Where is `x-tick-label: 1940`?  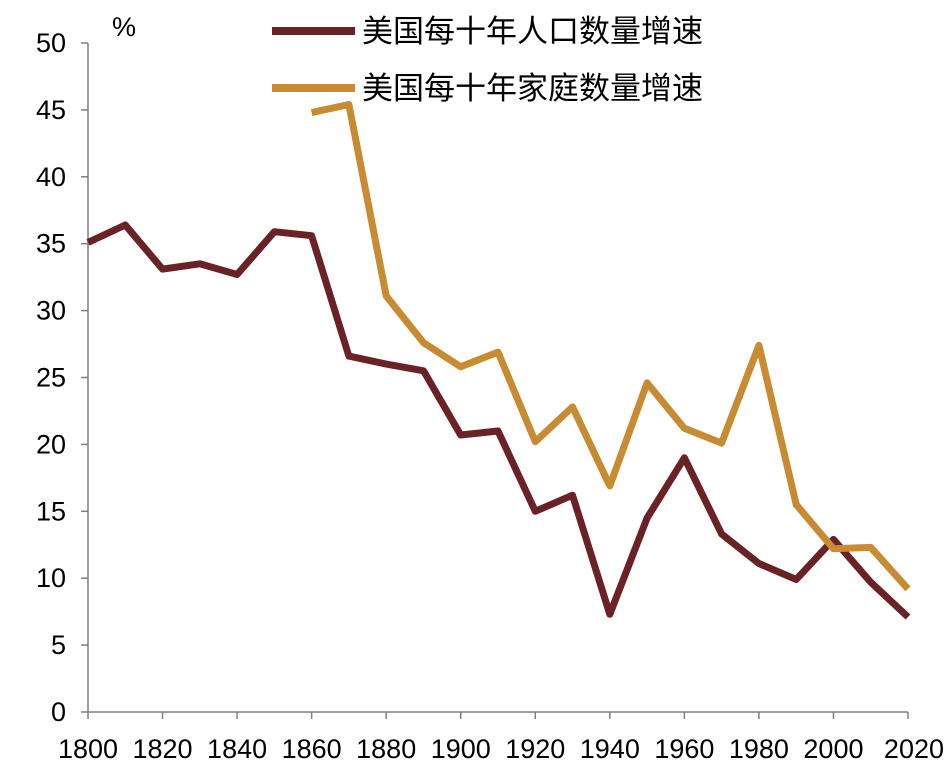
x-tick-label: 1940 is located at coordinates (610, 749).